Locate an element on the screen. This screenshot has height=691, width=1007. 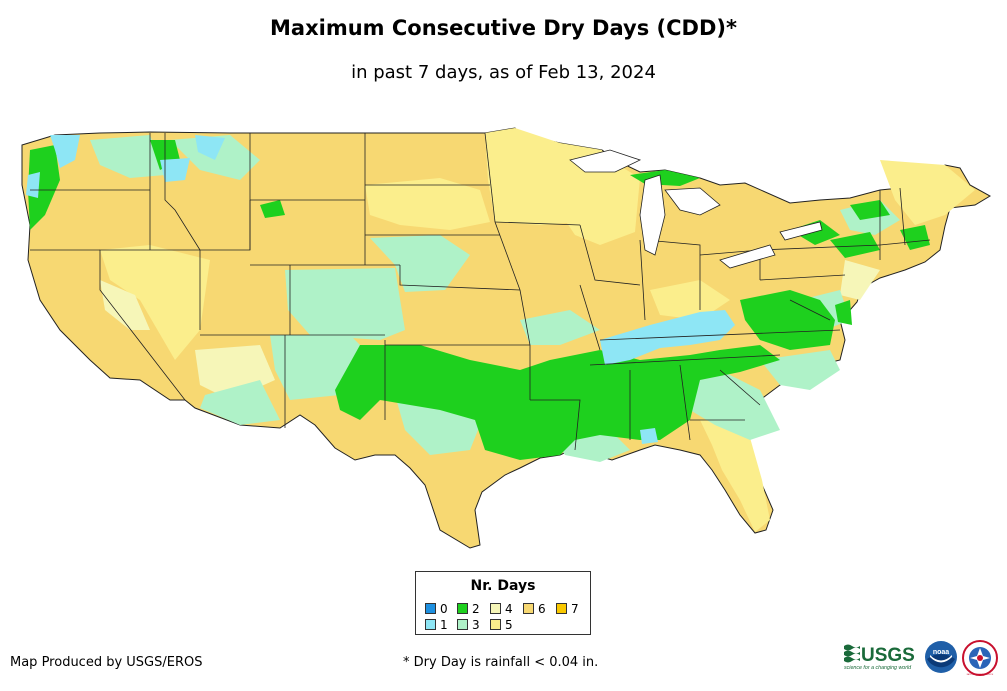
usgs-logo: USGS science for a changing world is located at coordinates (879, 657).